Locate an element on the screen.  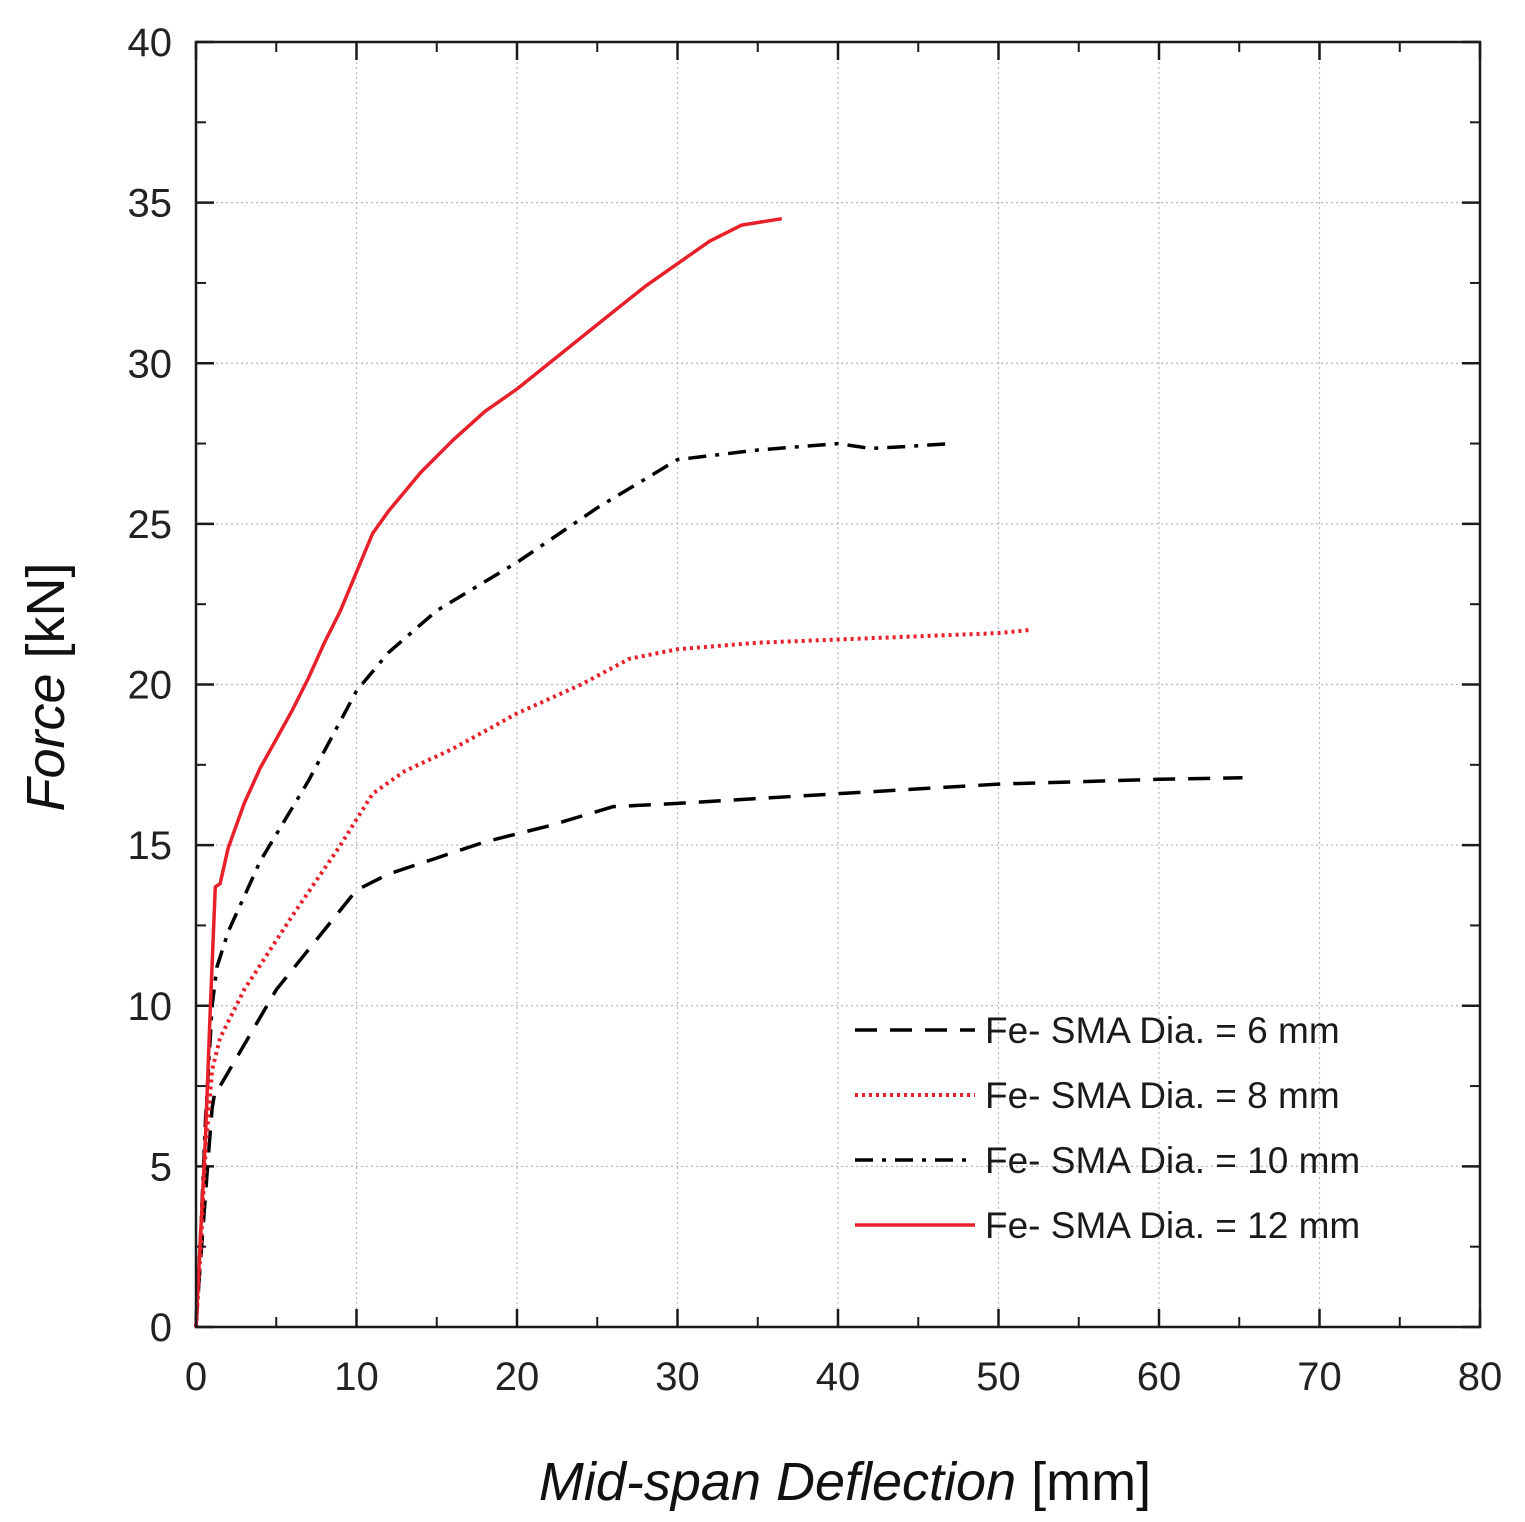
x-axis-title: Mid-span Deflection [mm] is located at coordinates (845, 1482).